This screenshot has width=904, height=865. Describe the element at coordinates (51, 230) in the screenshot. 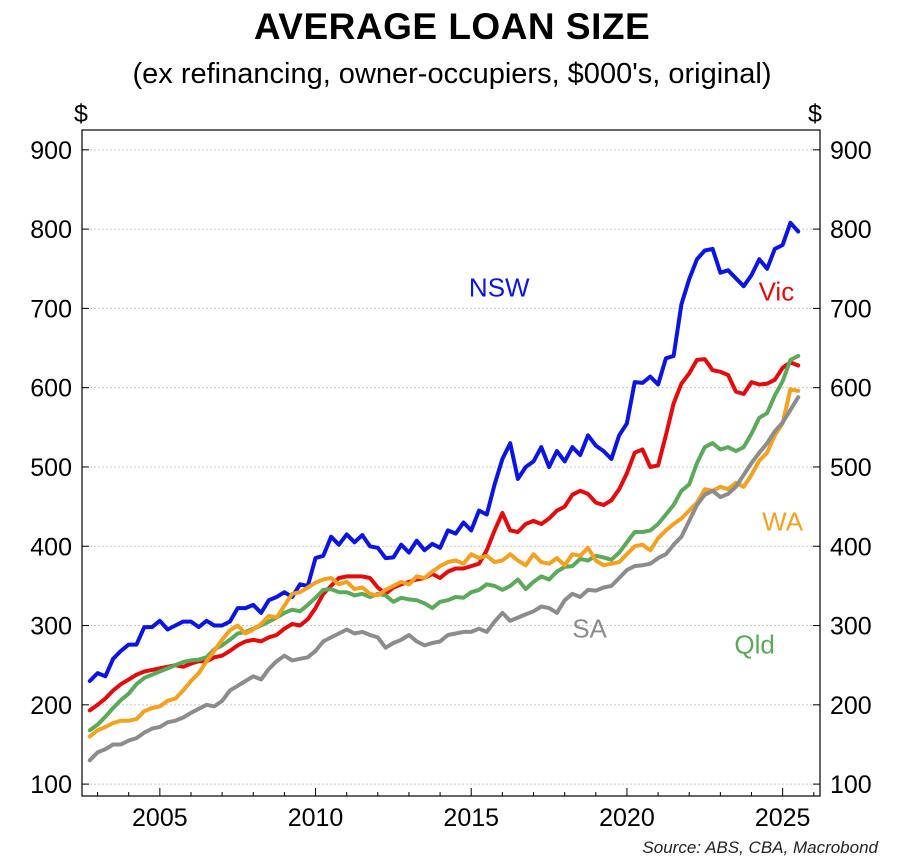

I see `y-tick-label-left-800: 800` at that location.